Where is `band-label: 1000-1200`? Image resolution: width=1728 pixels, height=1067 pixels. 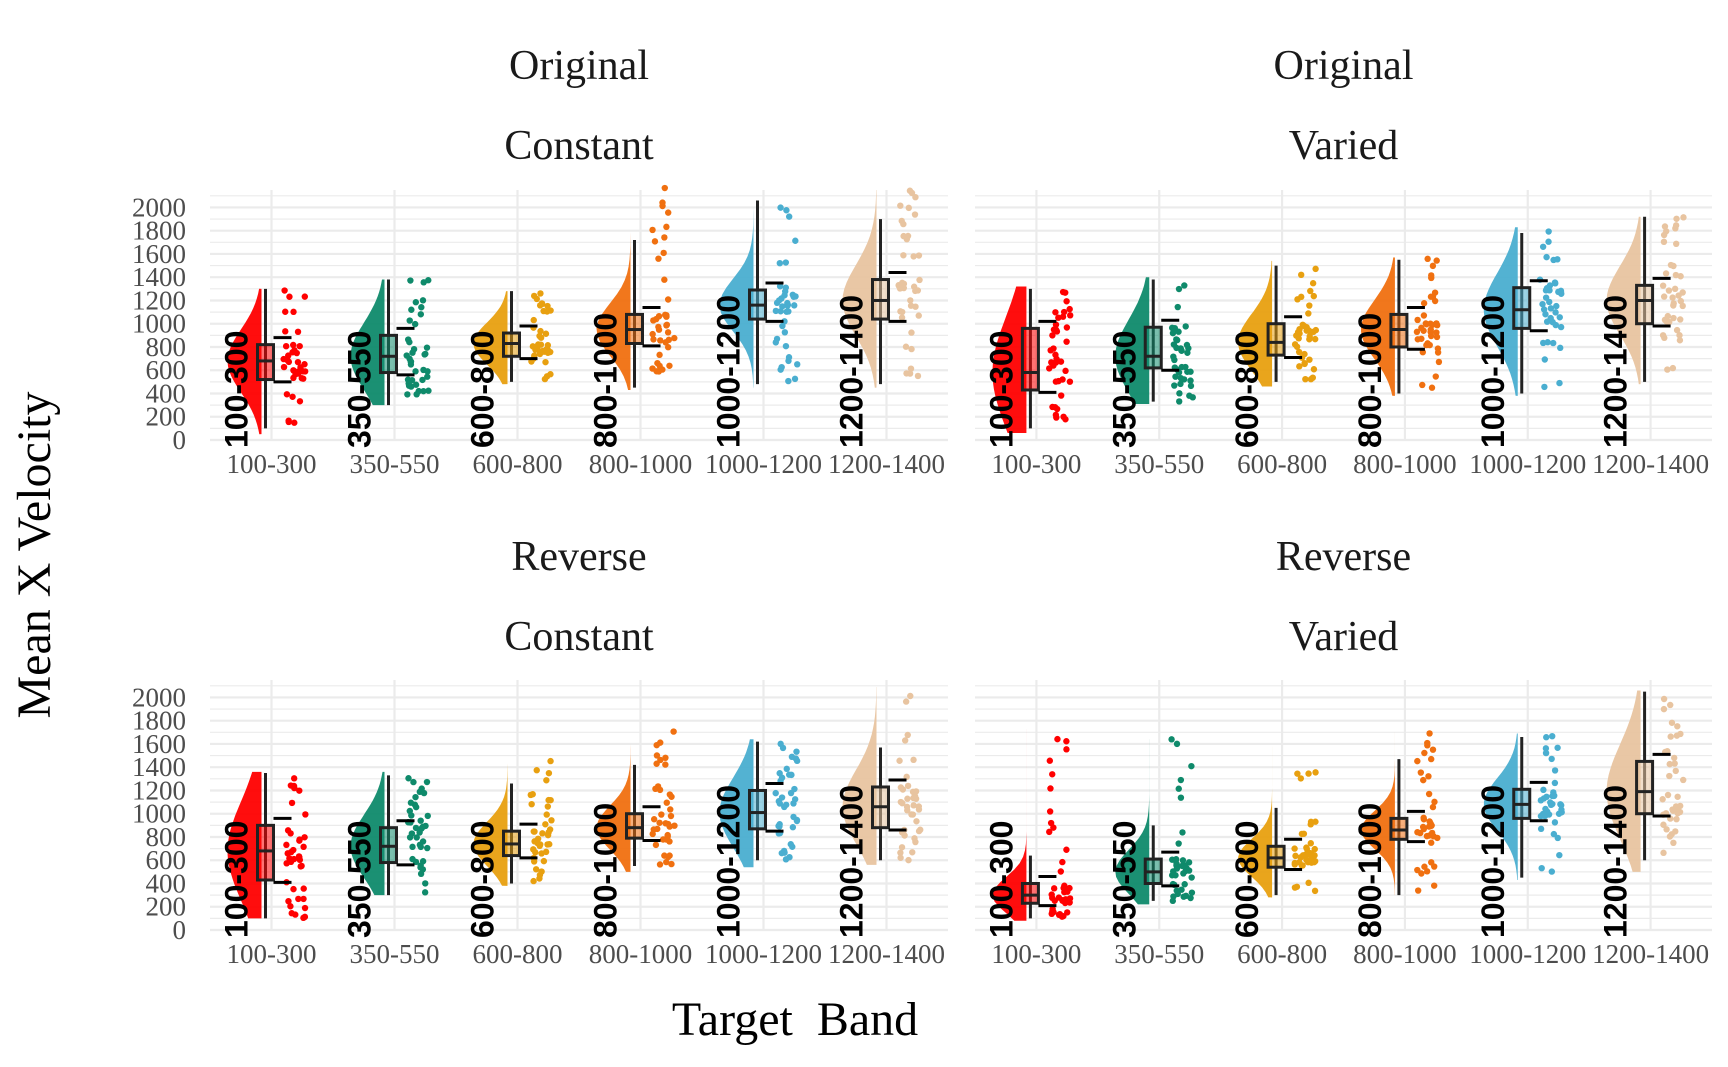
band-label: 1000-1200 is located at coordinates (1493, 371).